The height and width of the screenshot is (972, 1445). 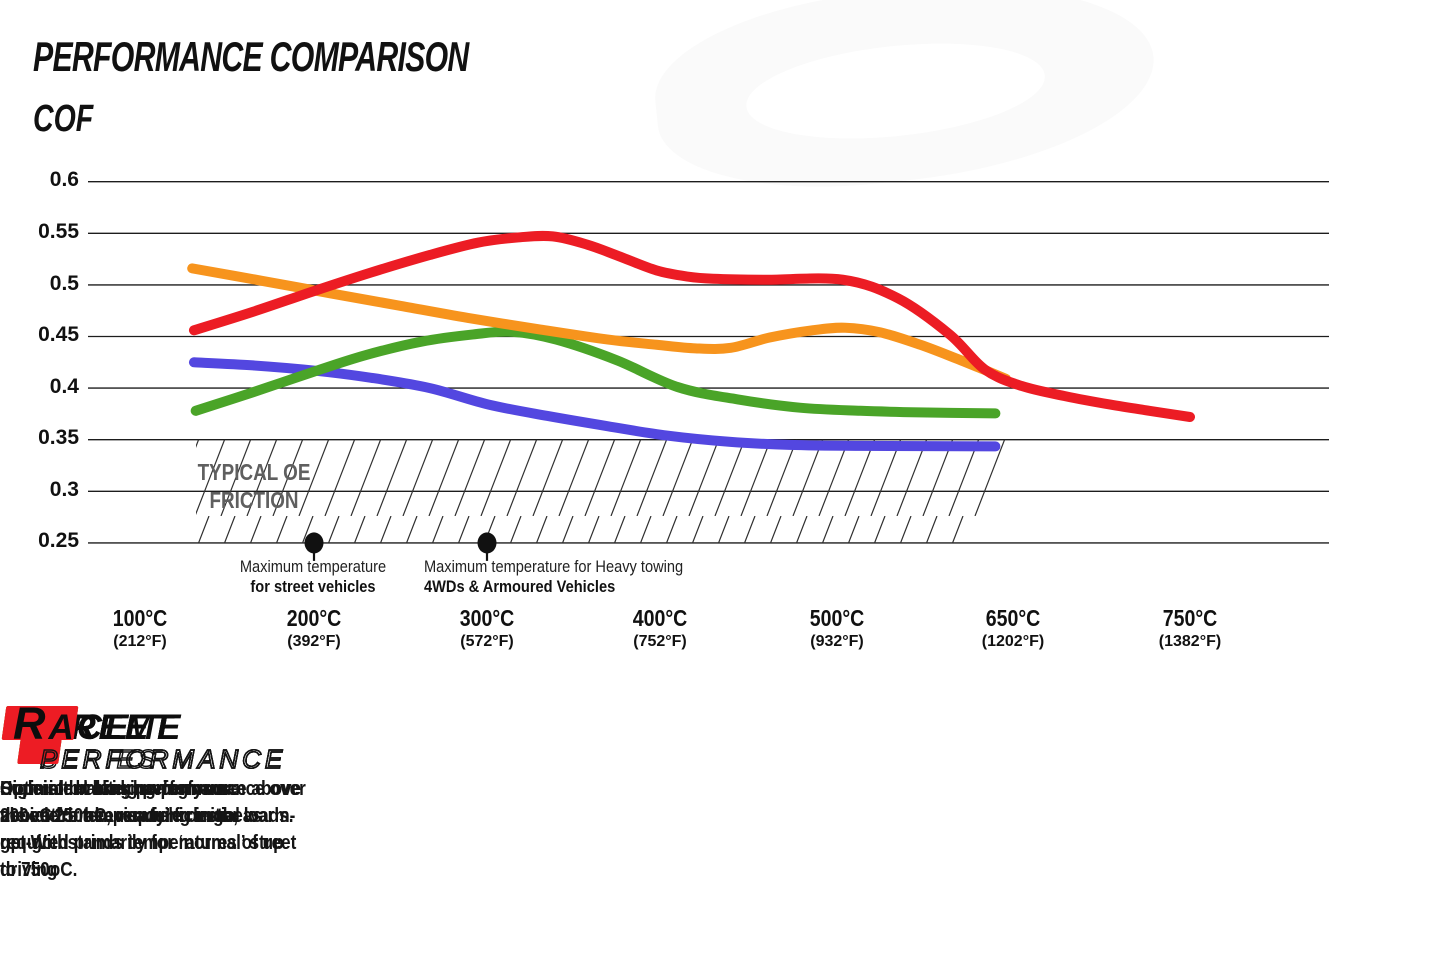 I want to click on x-tick-fahrenheit: (1202°F), so click(x=1013, y=641).